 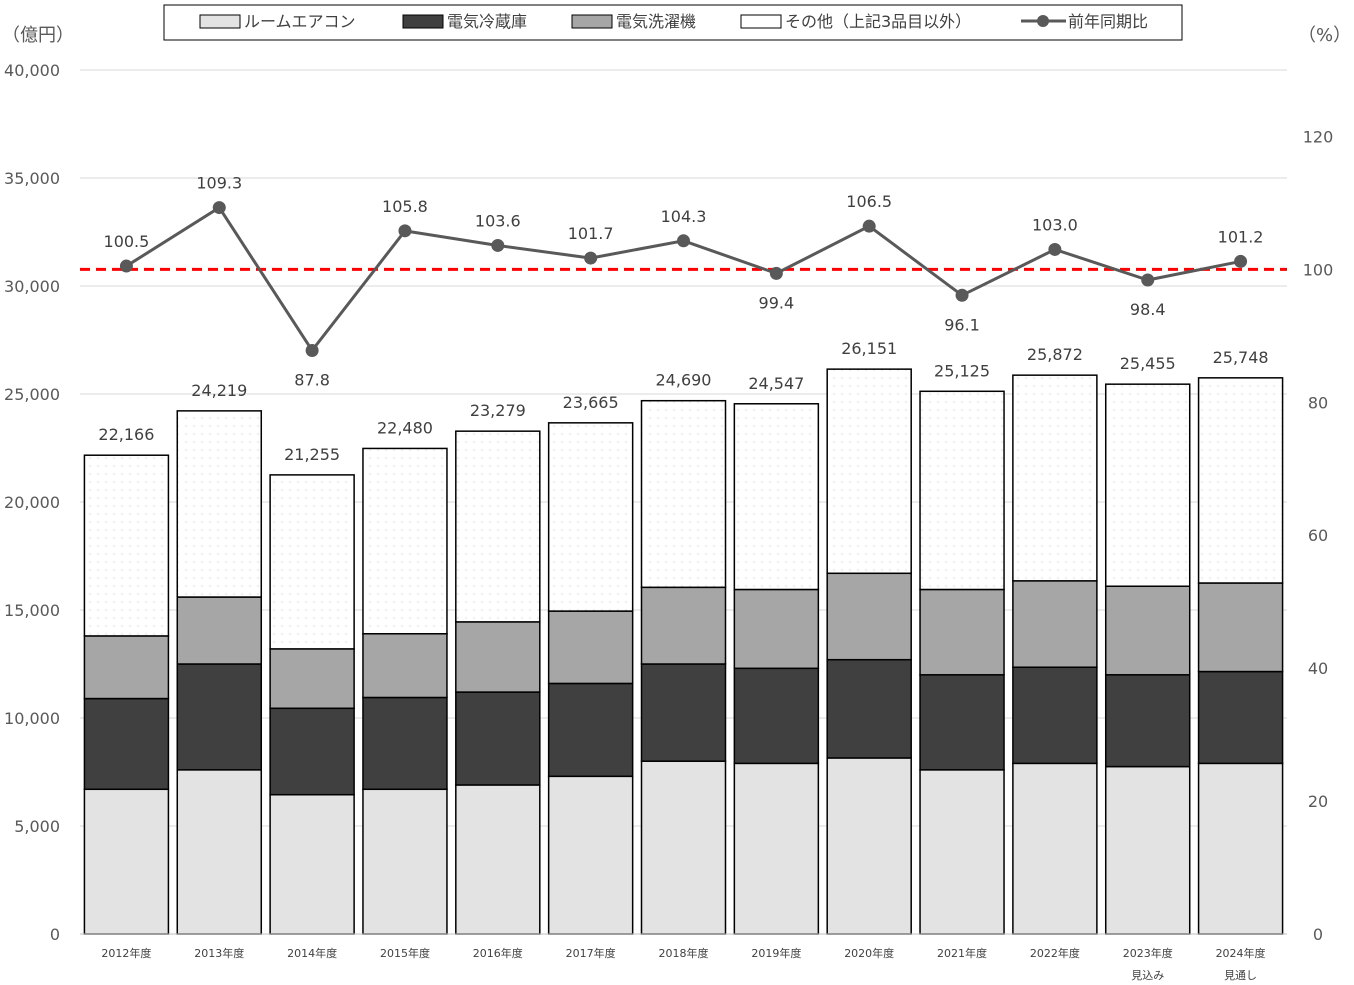 What do you see at coordinates (219, 953) in the screenshot?
I see `x-category-label: 2013年度` at bounding box center [219, 953].